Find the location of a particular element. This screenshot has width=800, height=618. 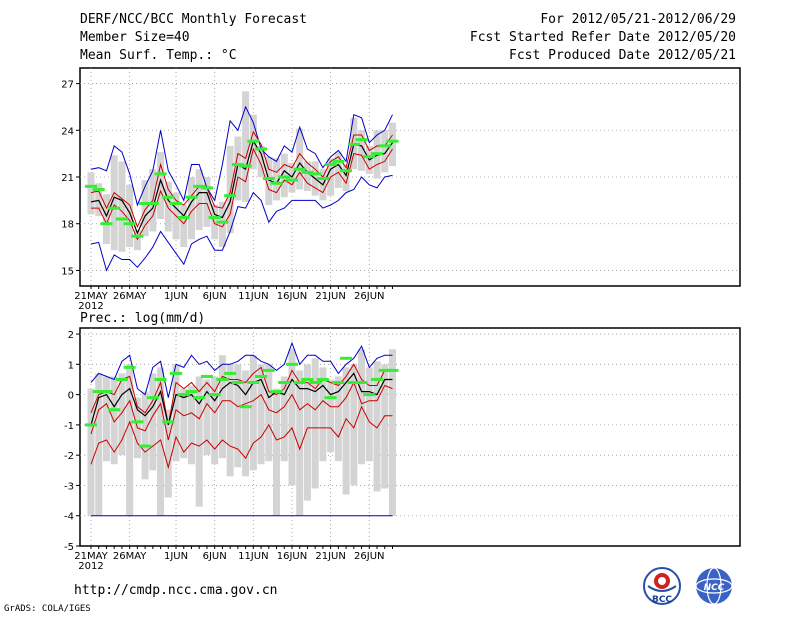

y-tick-label: 15 is located at coordinates (67, 271).